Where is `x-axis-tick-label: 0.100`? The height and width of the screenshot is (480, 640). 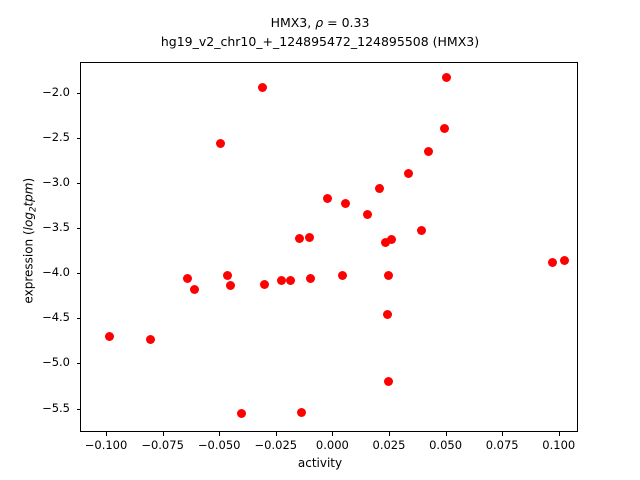 x-axis-tick-label: 0.100 is located at coordinates (559, 445).